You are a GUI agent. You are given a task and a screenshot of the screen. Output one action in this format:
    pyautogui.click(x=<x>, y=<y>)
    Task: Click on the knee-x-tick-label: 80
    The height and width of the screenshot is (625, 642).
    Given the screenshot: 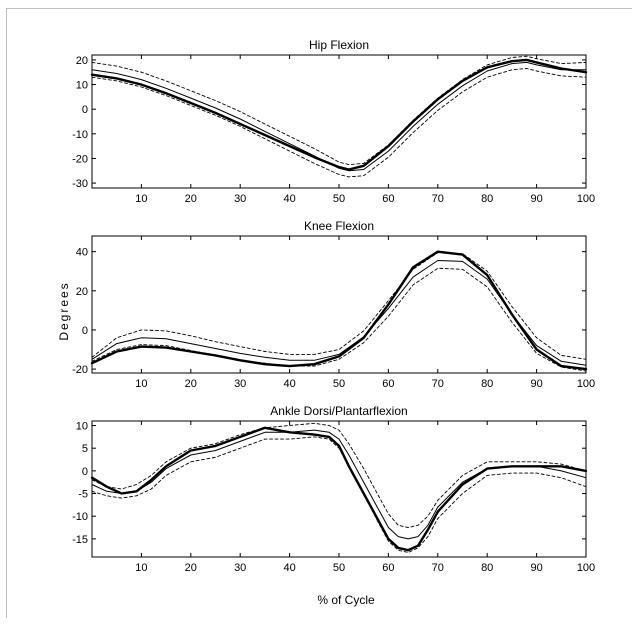 What is the action you would take?
    pyautogui.click(x=487, y=384)
    